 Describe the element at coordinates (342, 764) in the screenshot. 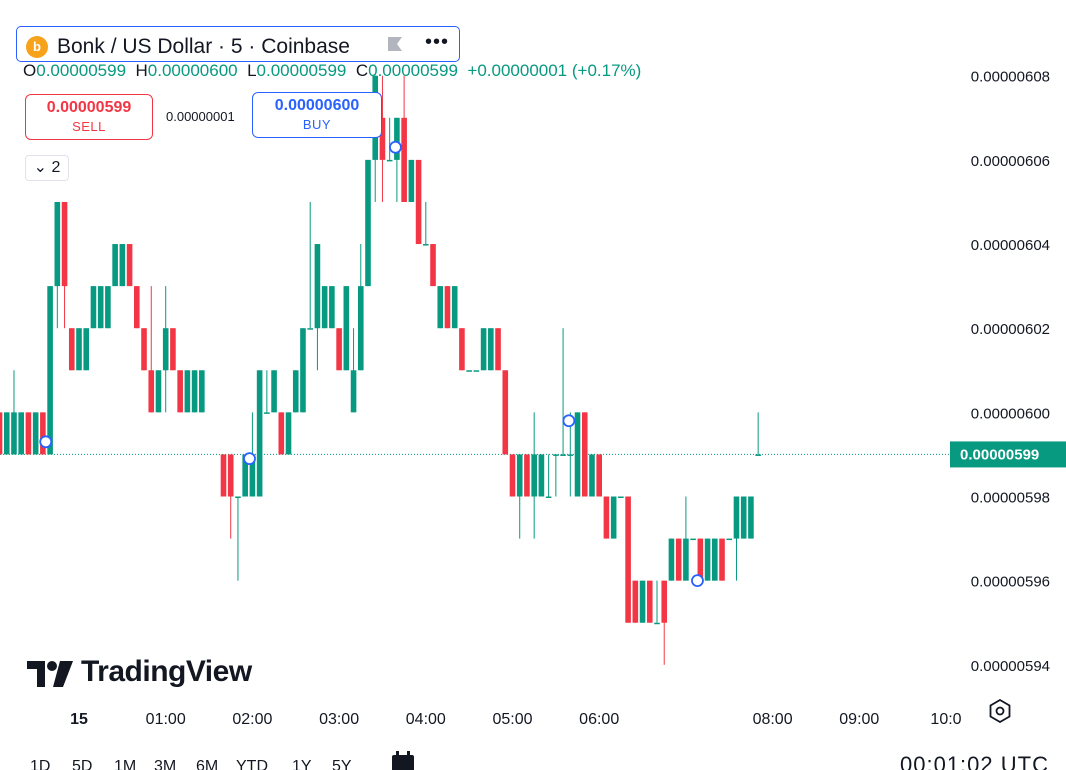

I see `timeframe-5y: 5Y` at that location.